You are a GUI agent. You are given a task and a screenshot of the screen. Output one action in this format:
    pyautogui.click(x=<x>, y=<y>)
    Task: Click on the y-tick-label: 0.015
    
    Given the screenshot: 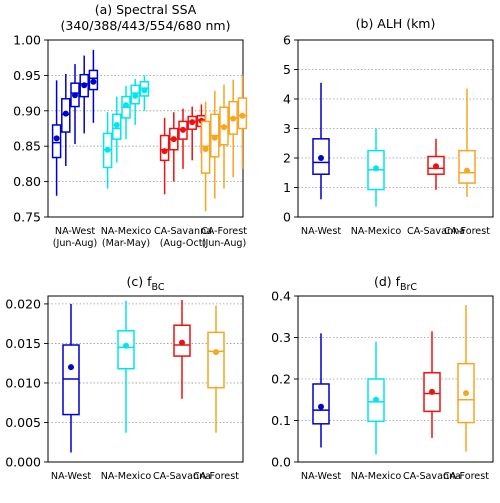 What is the action you would take?
    pyautogui.click(x=23, y=343)
    